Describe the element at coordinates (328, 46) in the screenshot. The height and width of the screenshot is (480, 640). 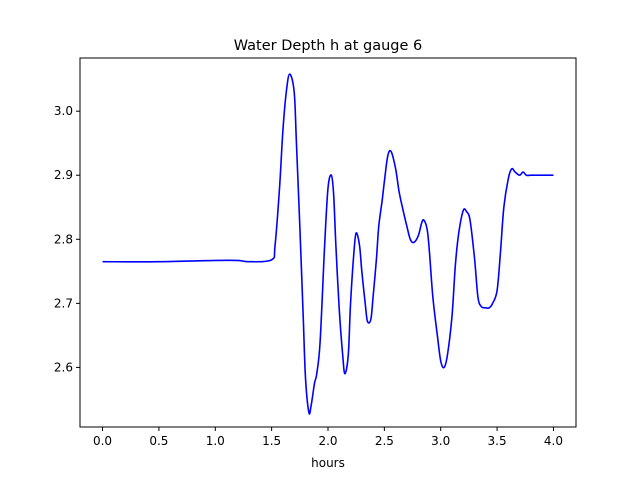
I see `chart-title: Water Depth h at gauge 6` at that location.